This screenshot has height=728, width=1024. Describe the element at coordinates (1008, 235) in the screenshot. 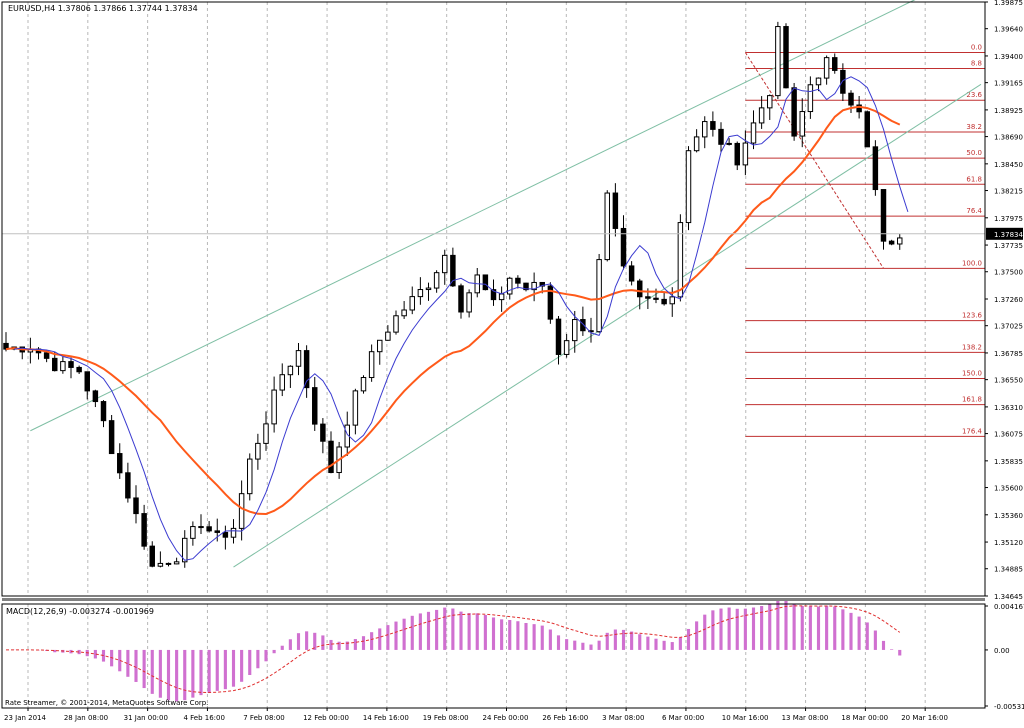

I see `current-price-label: 1.37834` at that location.